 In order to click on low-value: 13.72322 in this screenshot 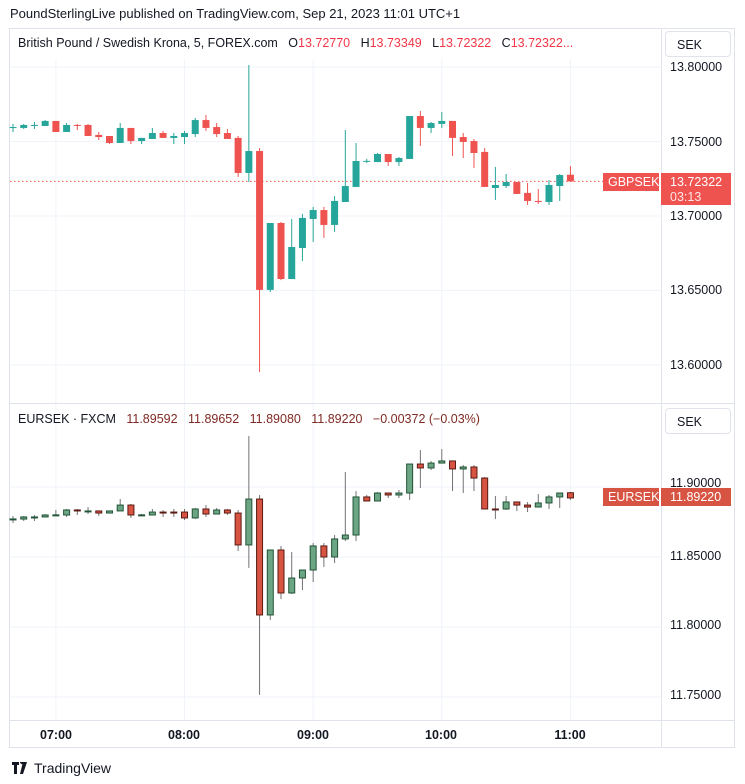, I will do `click(465, 43)`.